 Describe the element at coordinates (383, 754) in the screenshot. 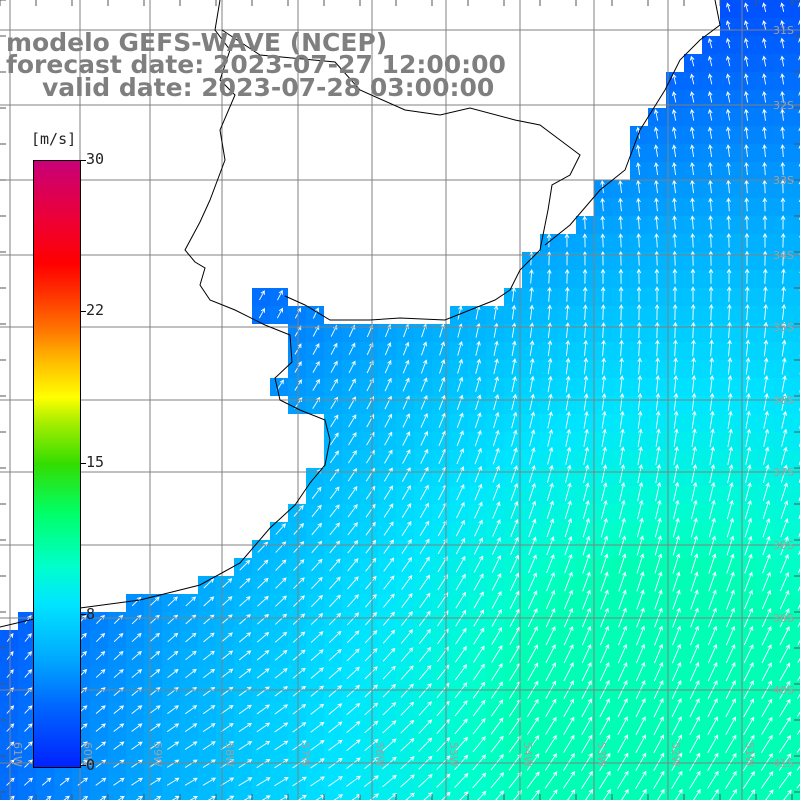

I see `longitude-labels: 61W 60W 59W 58W 57W 56W 55W 54W 53W 52W 51W` at that location.